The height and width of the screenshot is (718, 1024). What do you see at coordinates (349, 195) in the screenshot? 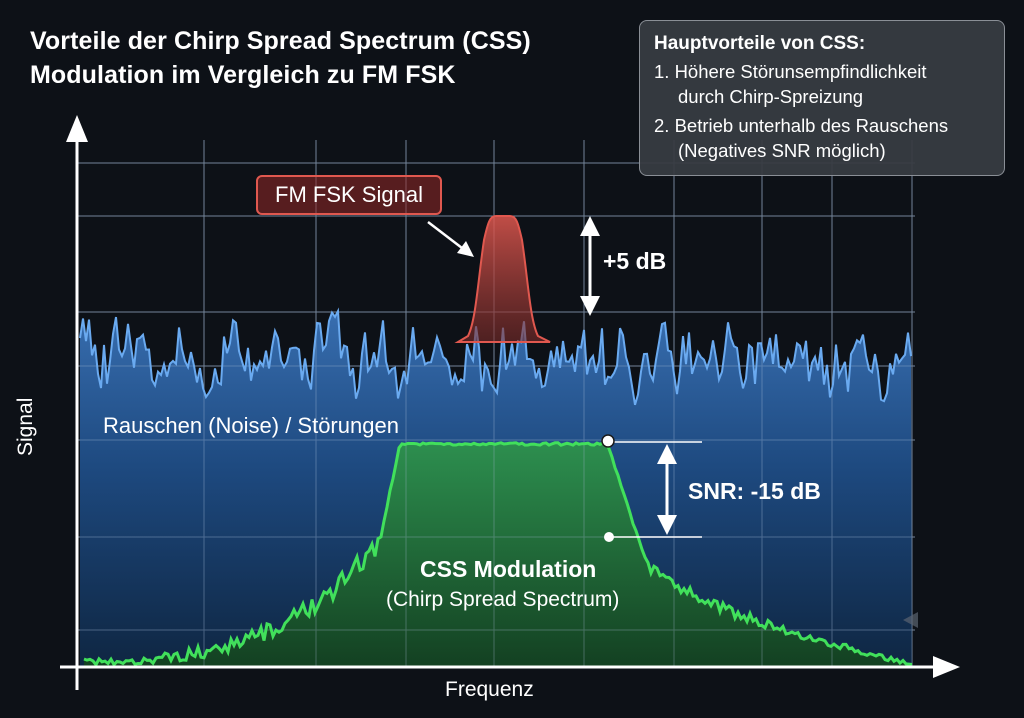
I see `fsk-signal-tag: FM FSK Signal` at bounding box center [349, 195].